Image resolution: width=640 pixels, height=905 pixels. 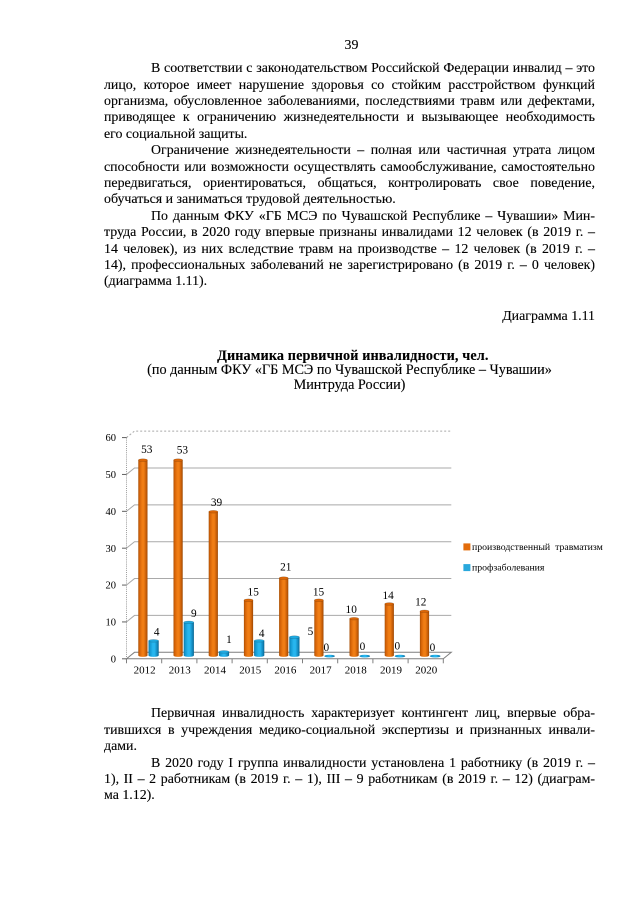 What do you see at coordinates (111, 475) in the screenshot?
I see `svg-text: 50` at bounding box center [111, 475].